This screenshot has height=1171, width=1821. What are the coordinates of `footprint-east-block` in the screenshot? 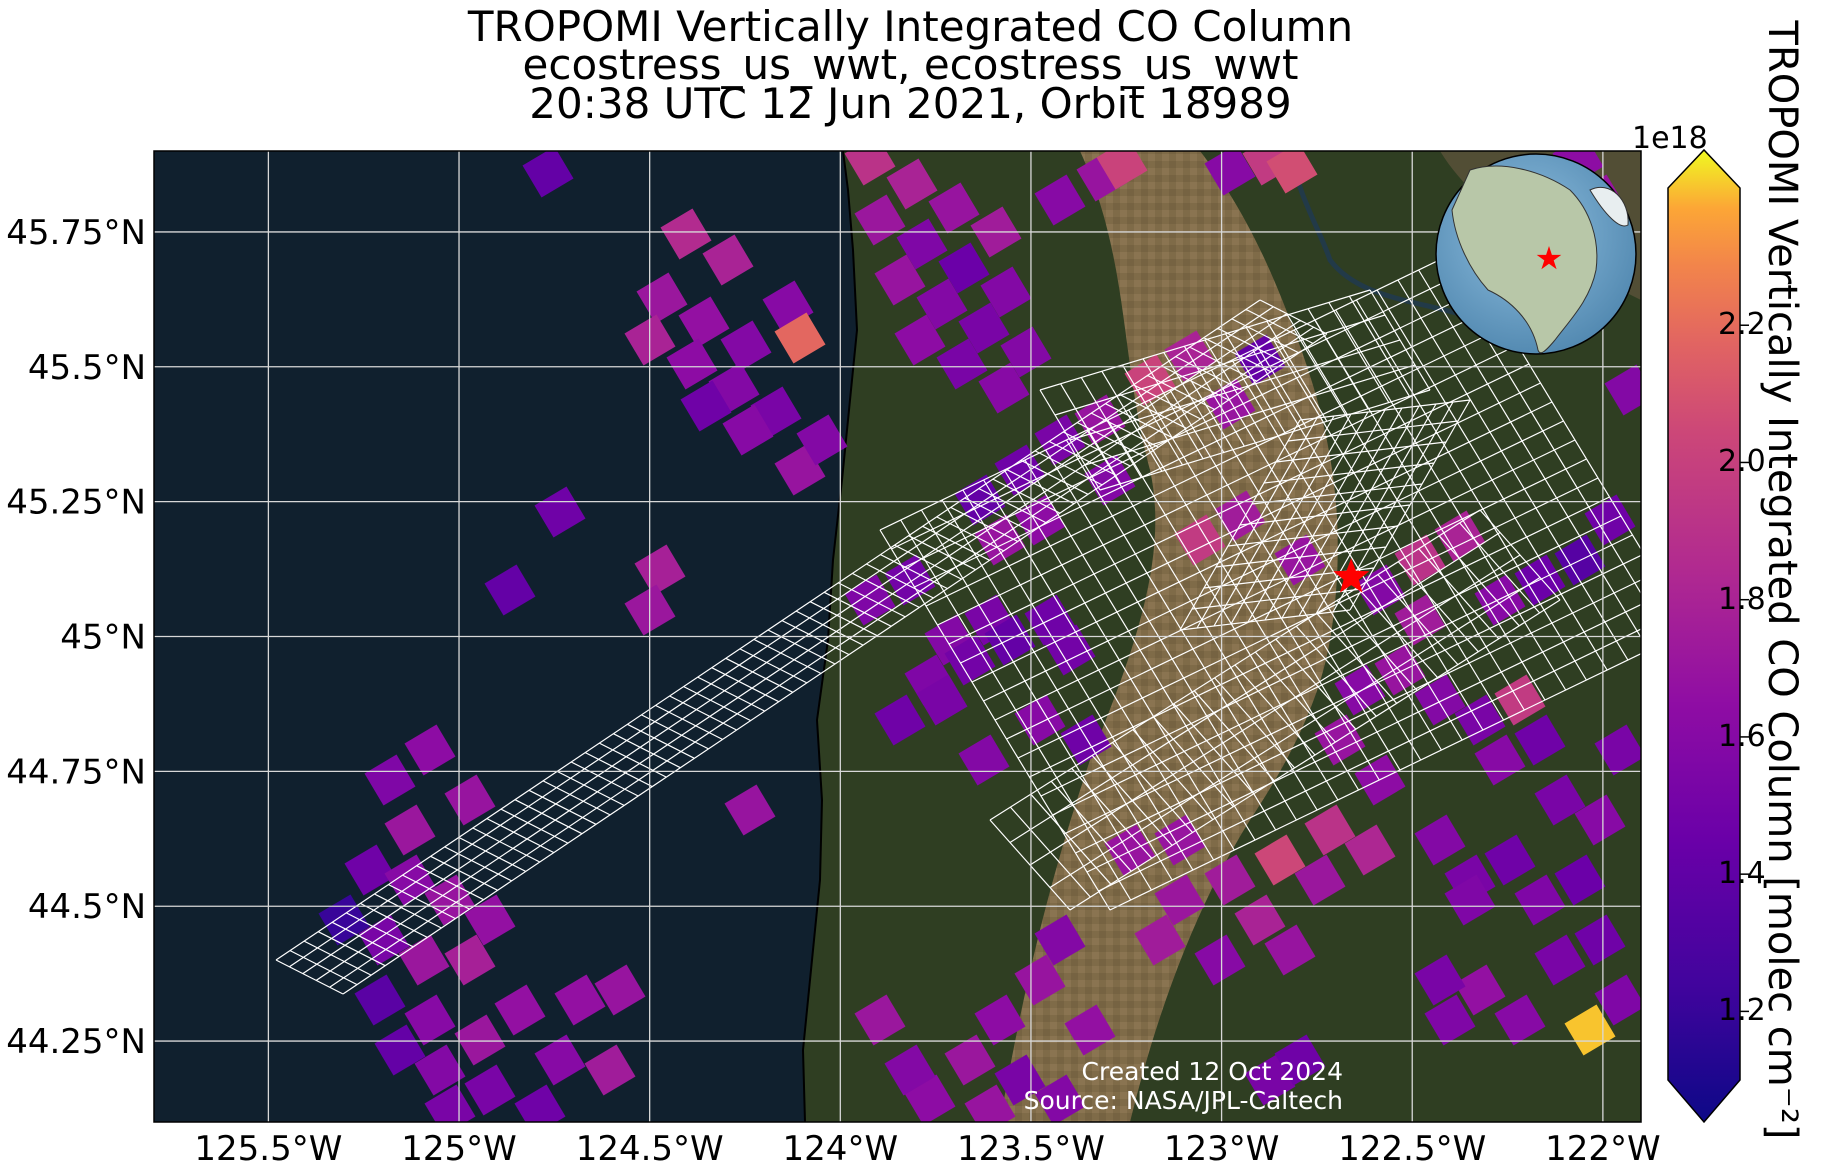 It's located at (1325, 515).